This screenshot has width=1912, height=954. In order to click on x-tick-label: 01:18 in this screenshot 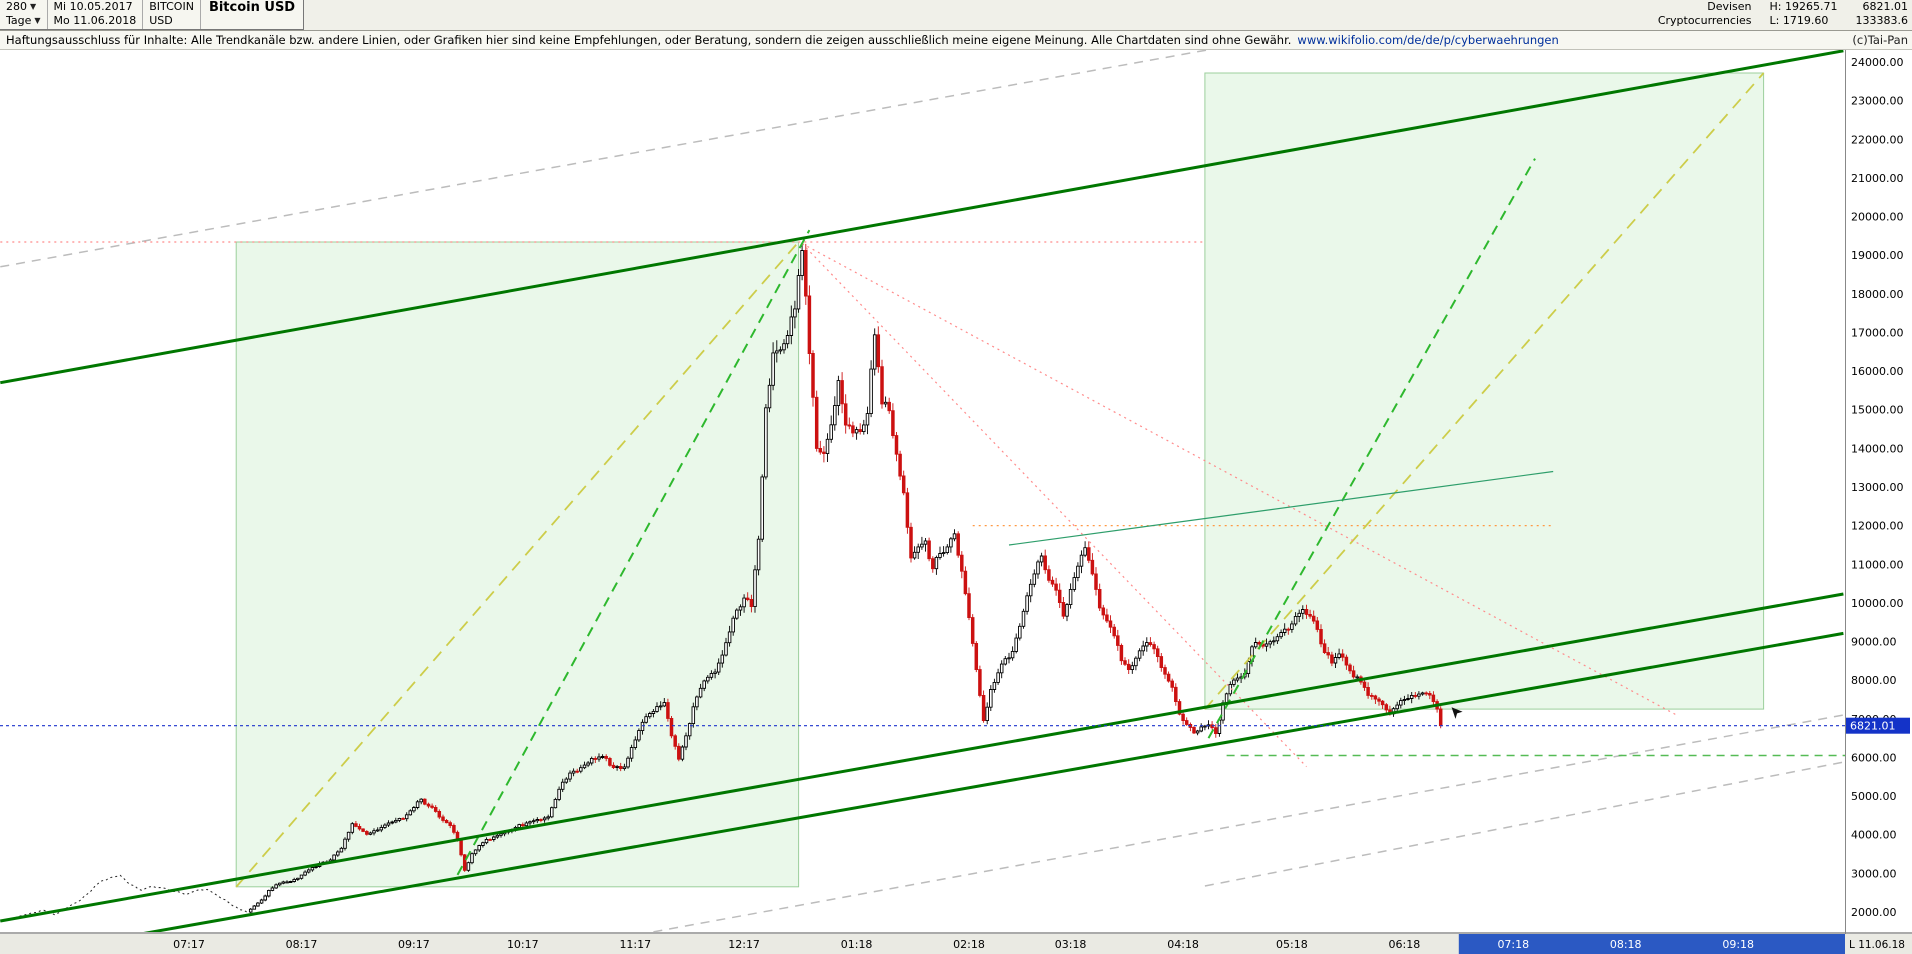, I will do `click(857, 944)`.